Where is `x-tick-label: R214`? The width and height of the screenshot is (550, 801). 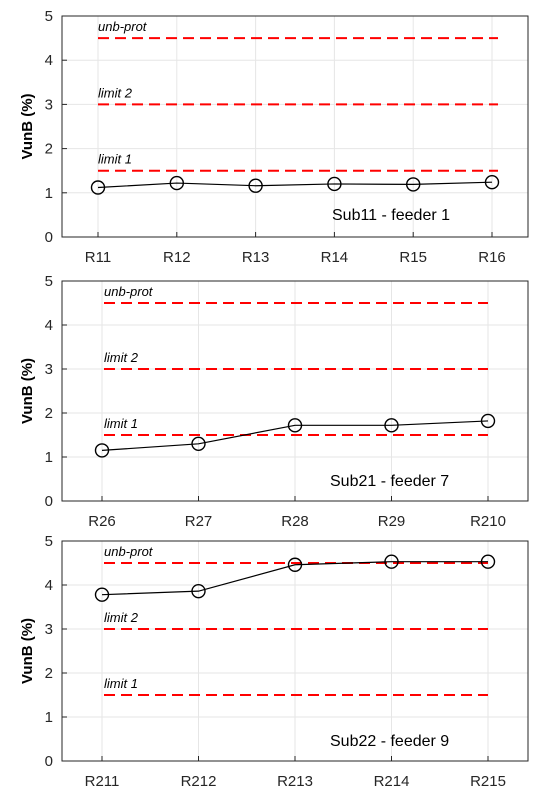 x-tick-label: R214 is located at coordinates (392, 781).